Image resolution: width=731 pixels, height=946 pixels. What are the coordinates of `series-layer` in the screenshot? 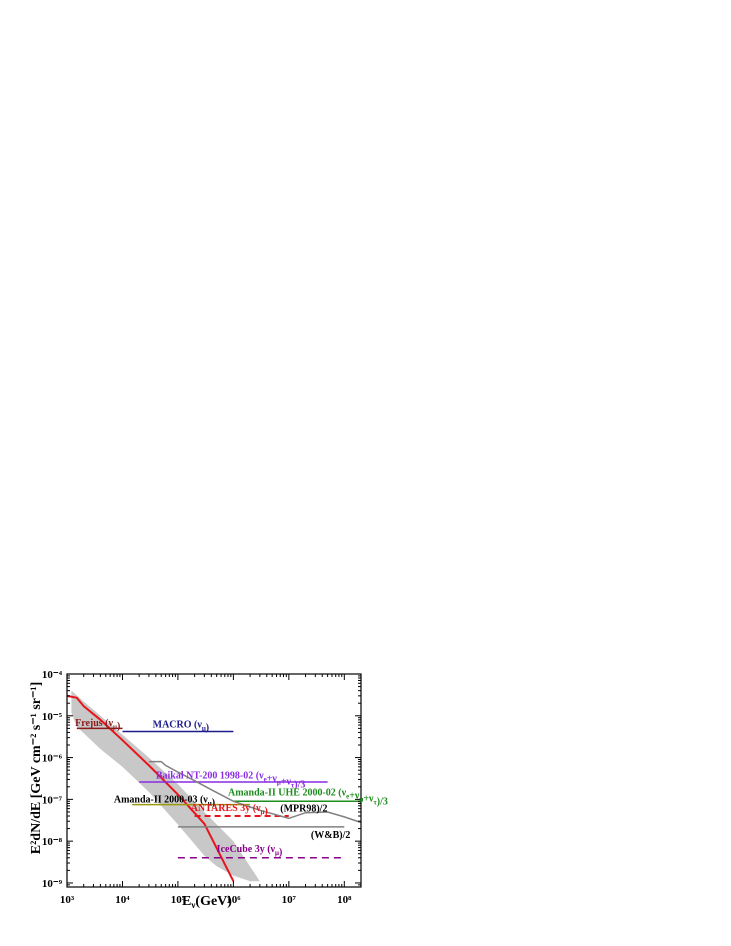 It's located at (214, 788).